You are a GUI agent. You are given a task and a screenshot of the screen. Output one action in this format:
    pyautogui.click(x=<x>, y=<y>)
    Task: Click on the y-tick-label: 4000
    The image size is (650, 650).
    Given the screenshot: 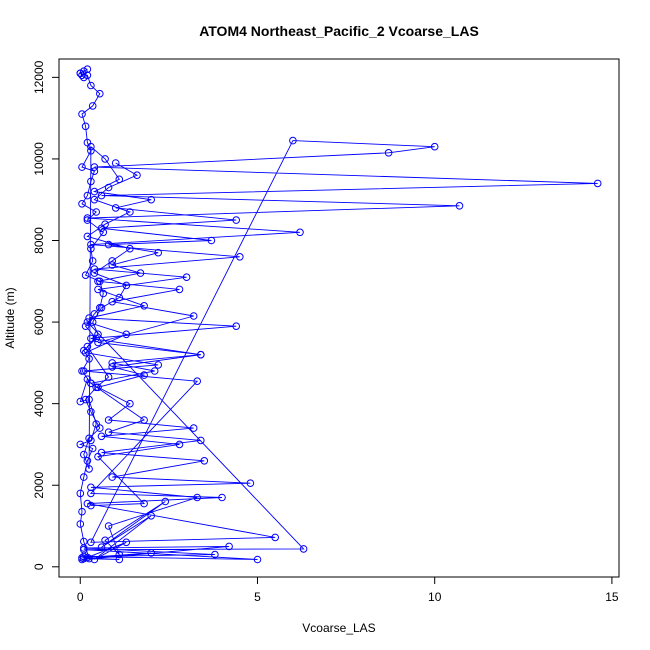 What is the action you would take?
    pyautogui.click(x=39, y=403)
    